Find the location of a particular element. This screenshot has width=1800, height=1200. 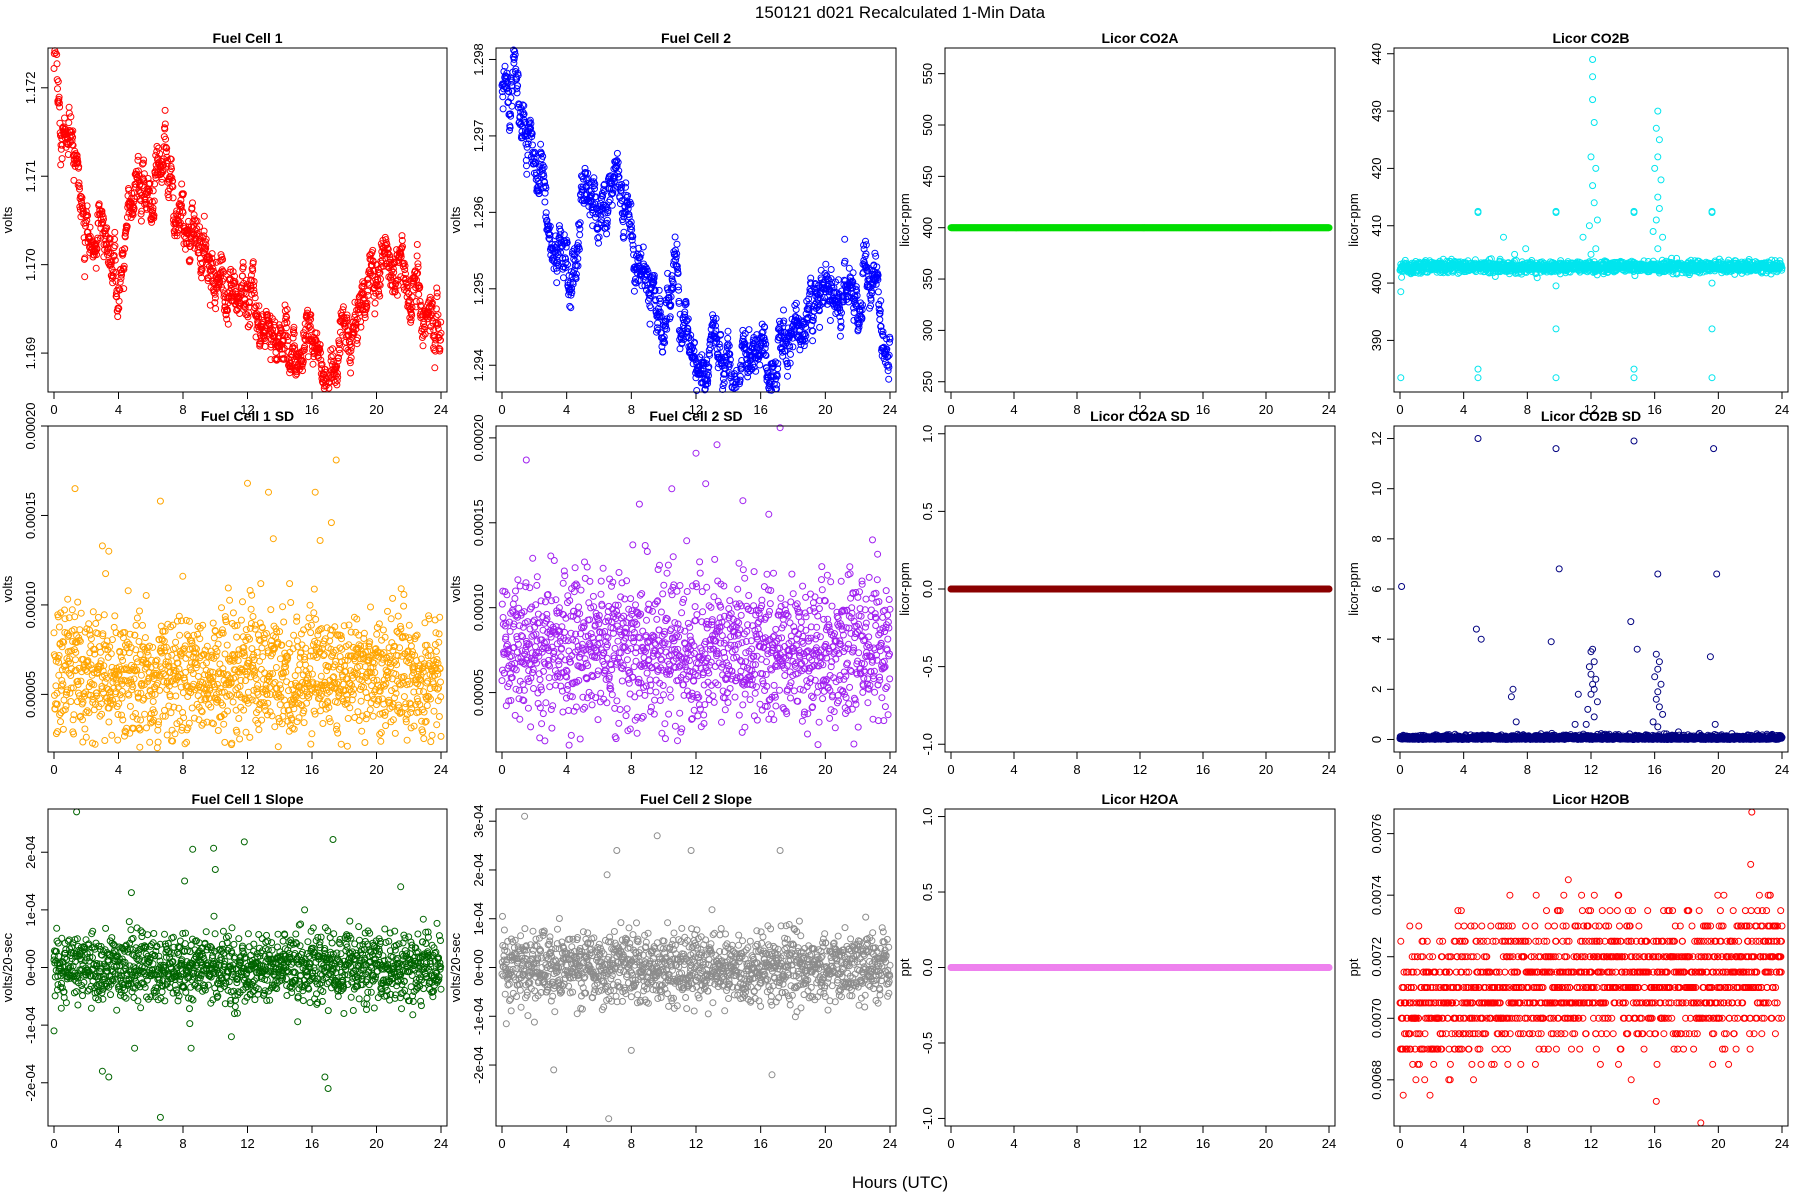

y-tick-label: 1.170 is located at coordinates (30, 264).